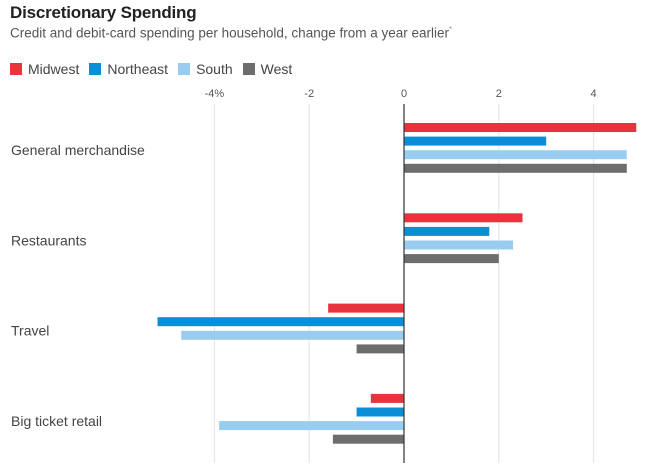 The image size is (650, 472). Describe the element at coordinates (515, 168) in the screenshot. I see `bar-west-general-merchandise` at that location.